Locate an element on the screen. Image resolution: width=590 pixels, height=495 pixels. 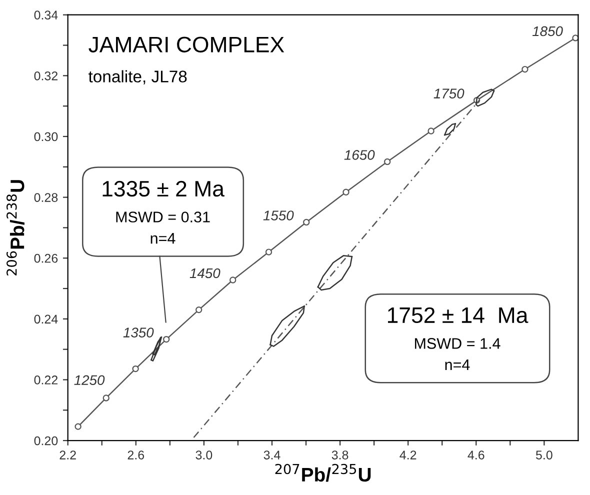
x-tick-label: 5.0 is located at coordinates (544, 455).